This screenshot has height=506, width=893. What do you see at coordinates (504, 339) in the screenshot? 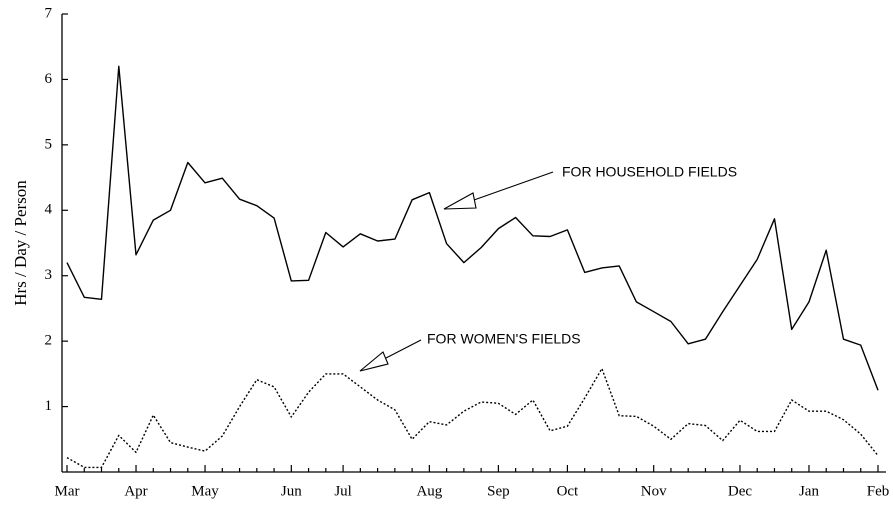
I see `annotation: FOR WOMEN'S FIELDS` at bounding box center [504, 339].